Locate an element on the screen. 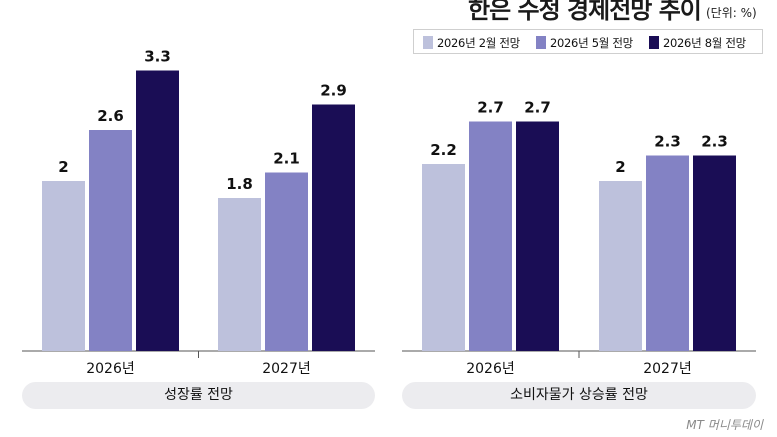 This screenshot has height=437, width=777. panel-title-inflation: 소비자물가 상승률 전망 is located at coordinates (579, 395).